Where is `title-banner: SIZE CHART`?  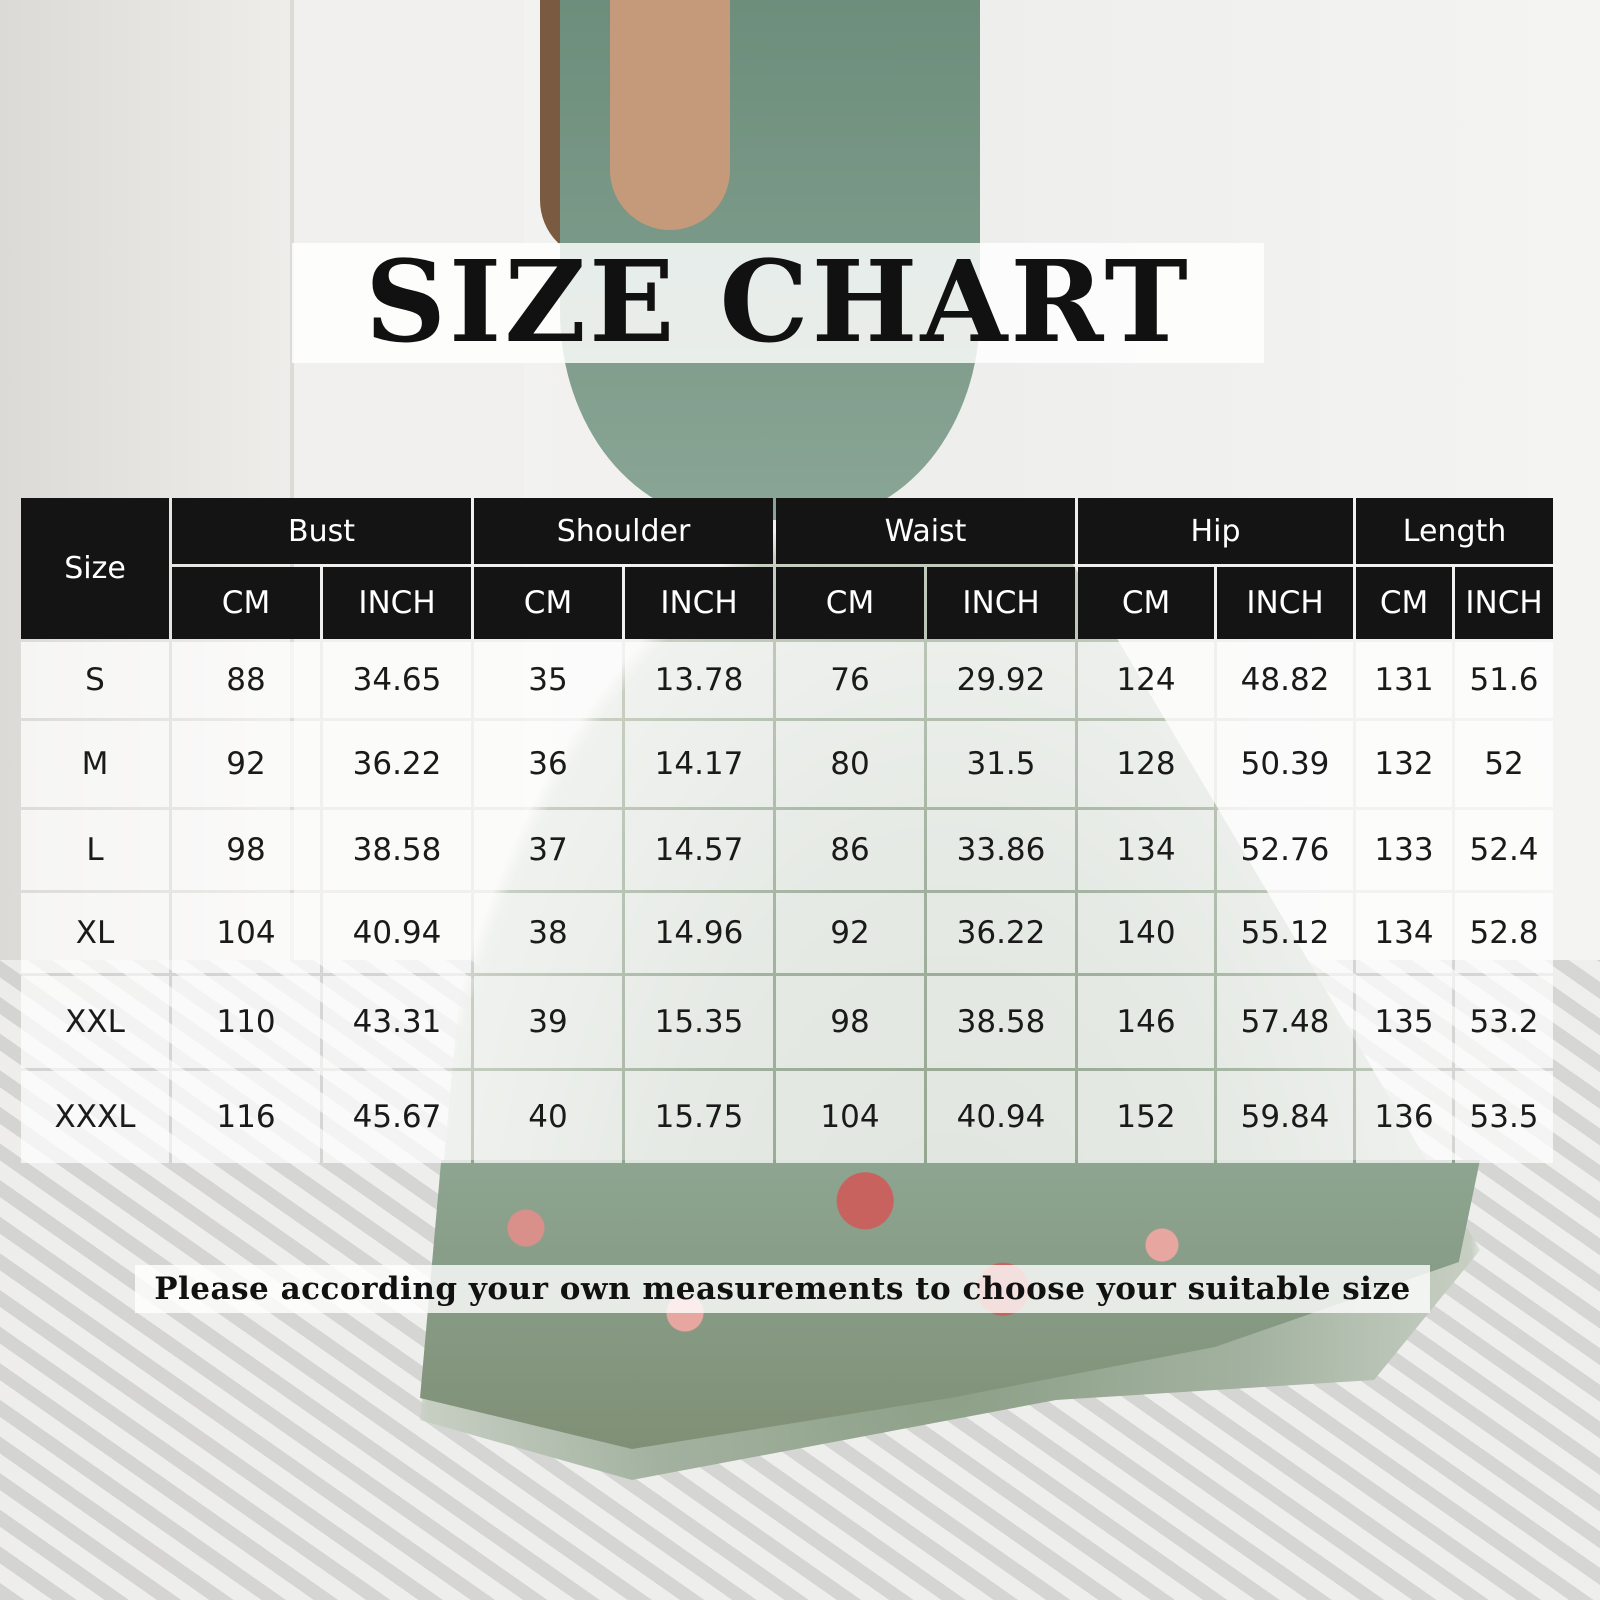 title-banner: SIZE CHART is located at coordinates (778, 303).